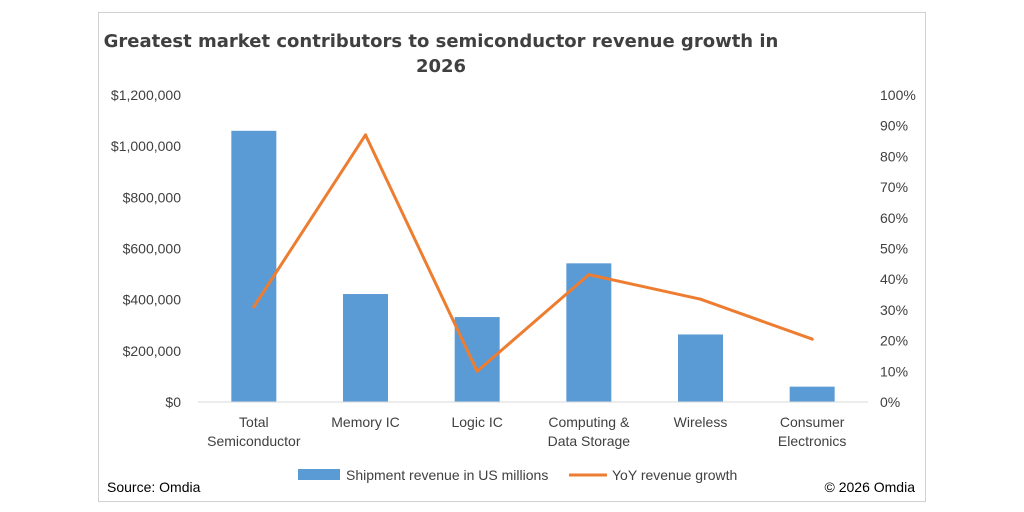 The height and width of the screenshot is (512, 1024). I want to click on left-tick-label: $0, so click(173, 402).